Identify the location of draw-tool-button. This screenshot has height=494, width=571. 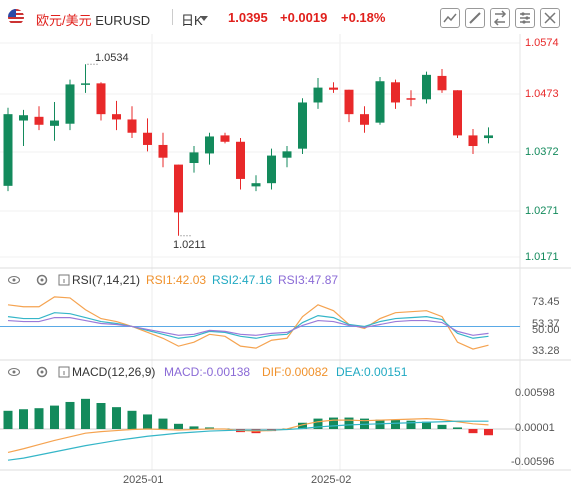
(475, 18).